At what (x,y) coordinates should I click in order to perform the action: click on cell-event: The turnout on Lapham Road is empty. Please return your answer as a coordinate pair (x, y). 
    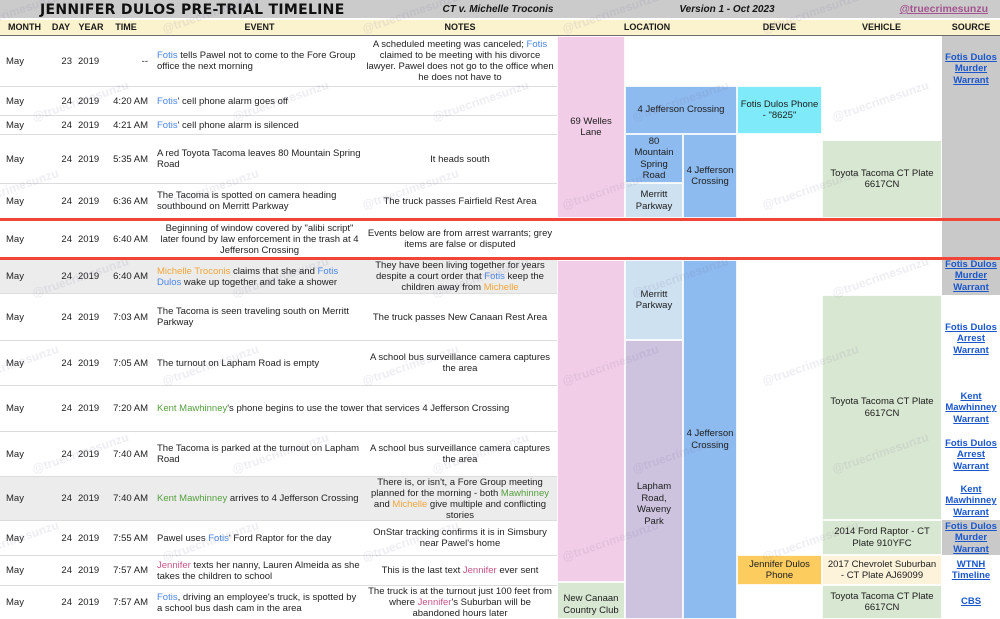
    Looking at the image, I should click on (238, 363).